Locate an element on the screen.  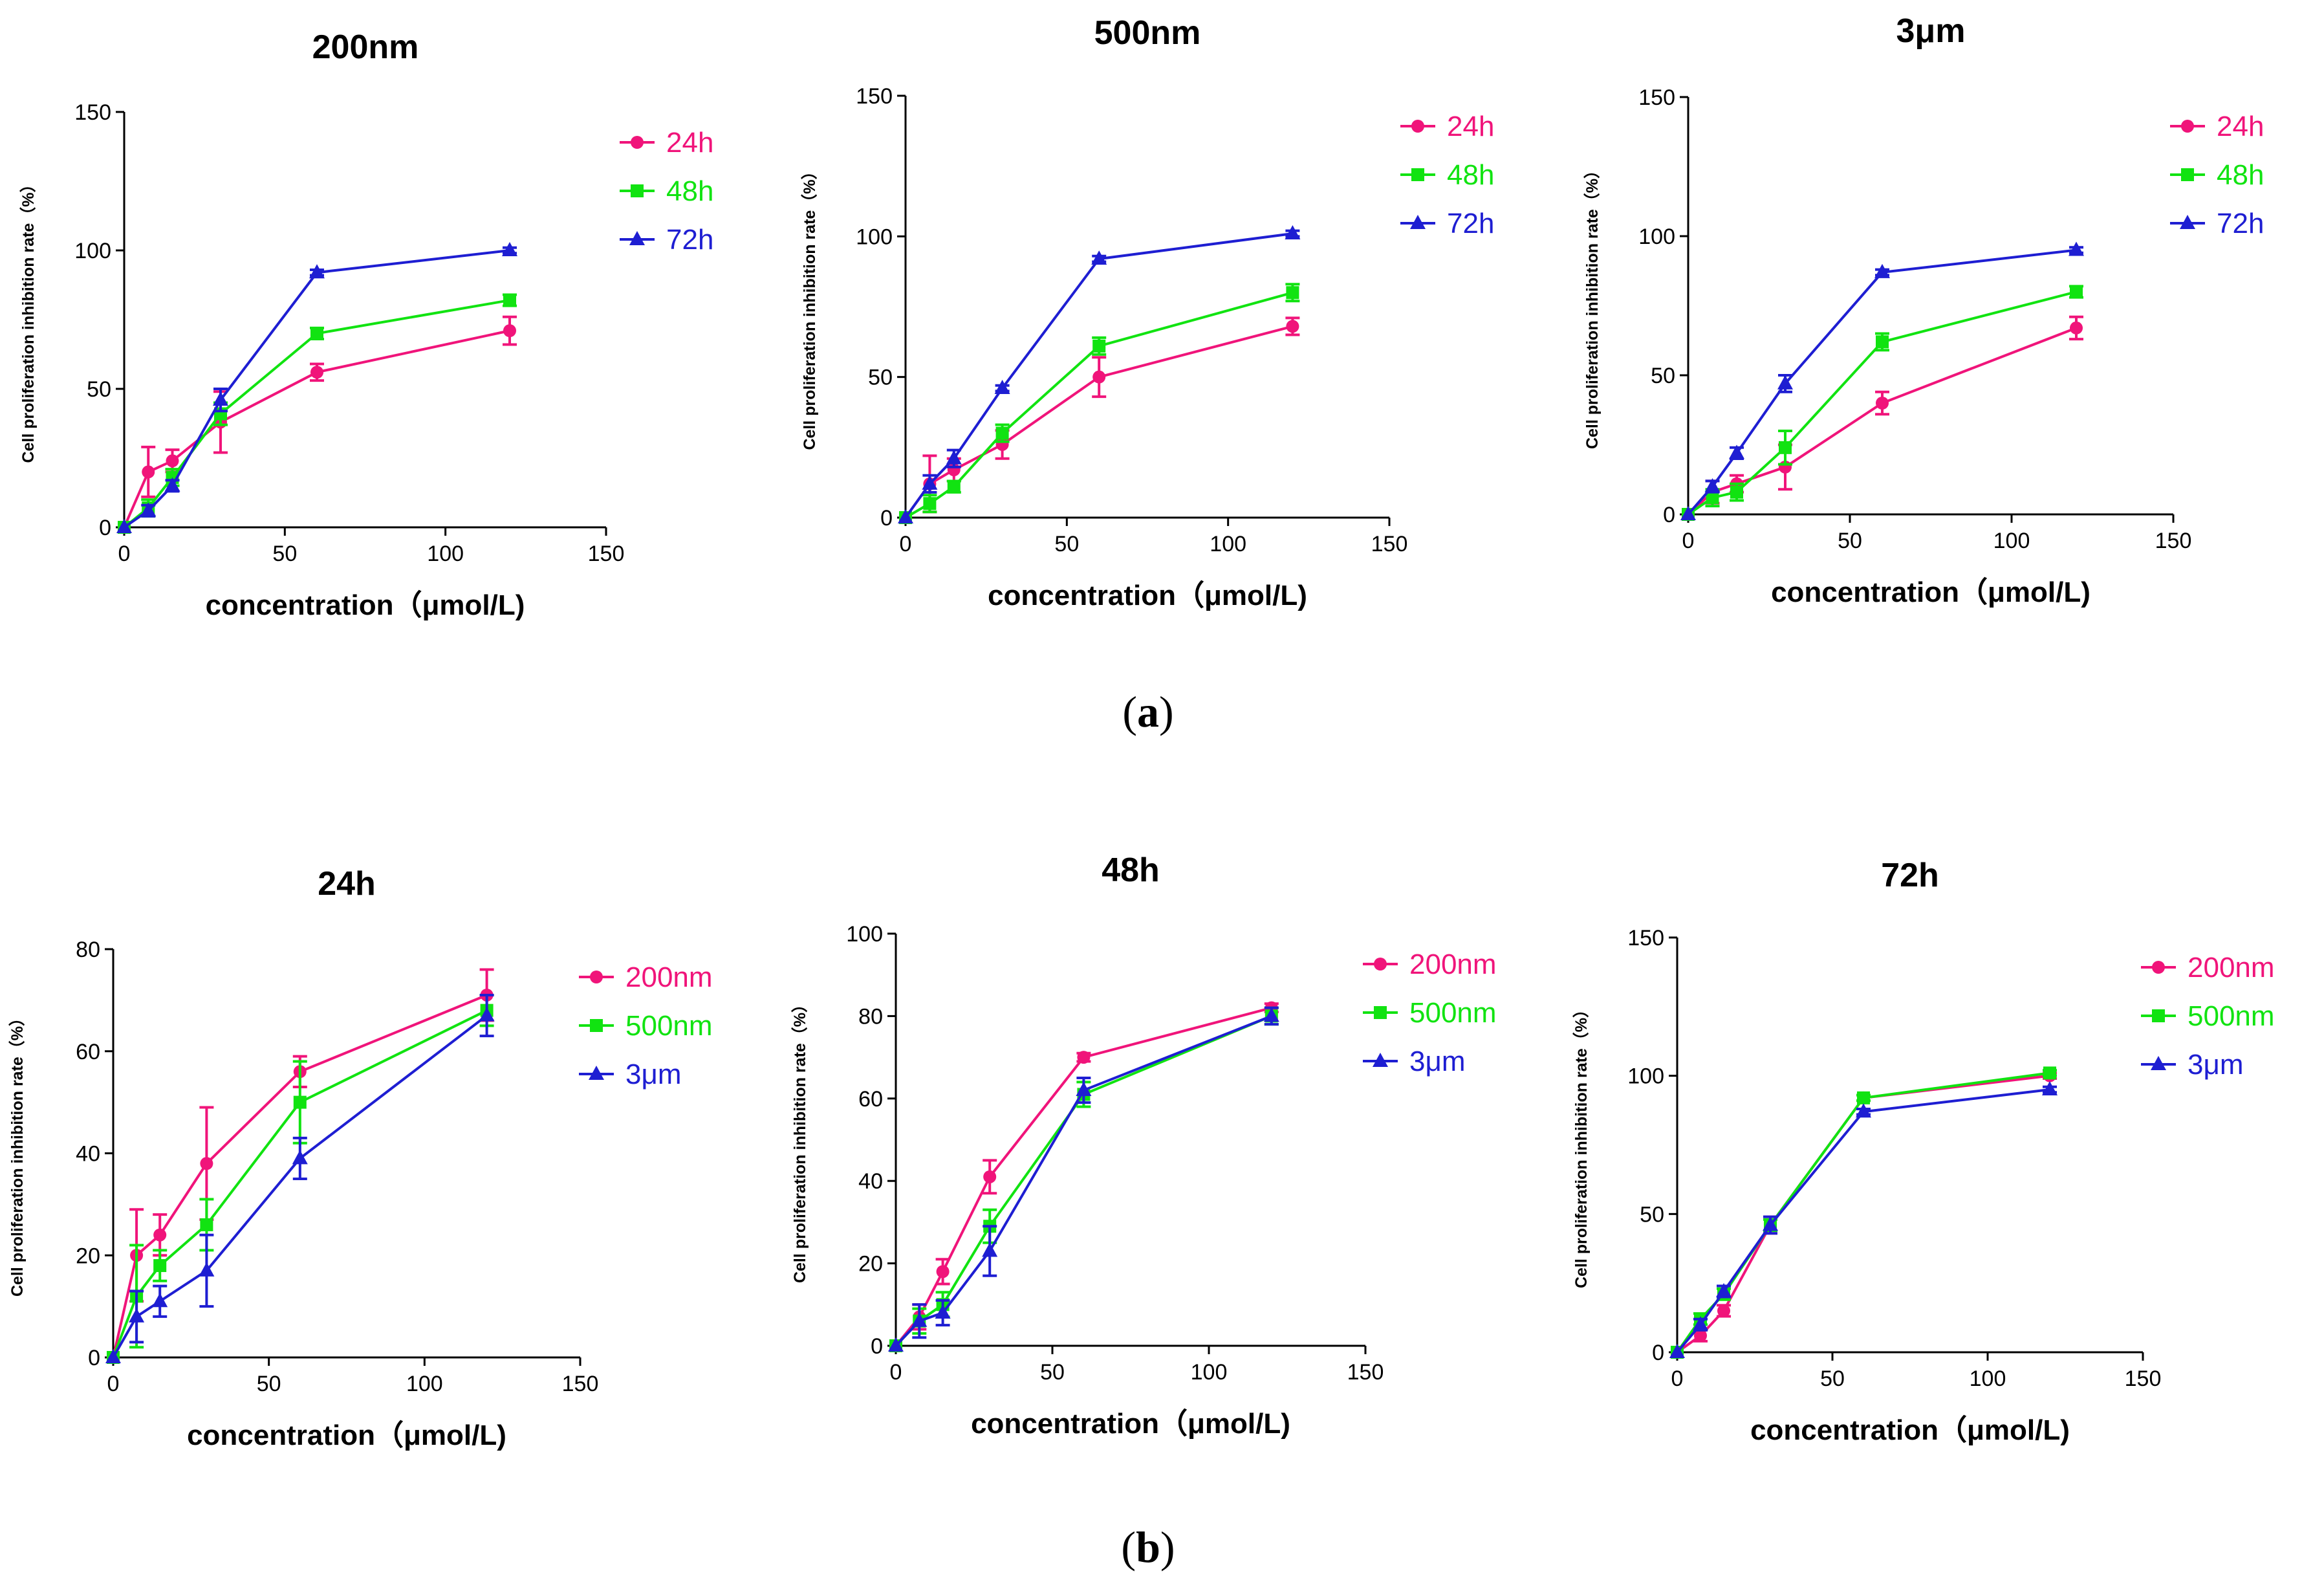
chart-title: 24h is located at coordinates (347, 884).